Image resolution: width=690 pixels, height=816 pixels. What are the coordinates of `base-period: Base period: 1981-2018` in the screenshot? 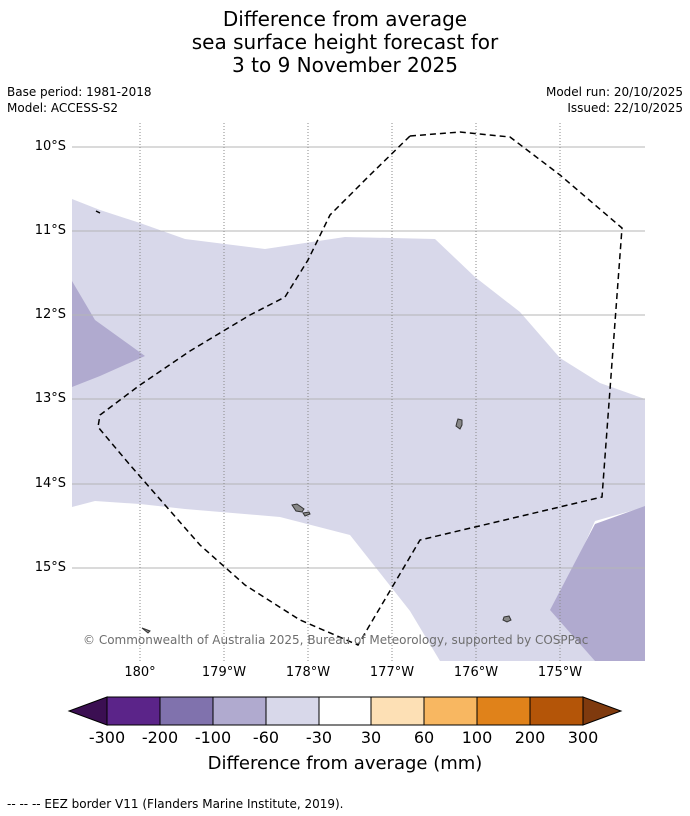 It's located at (79, 92).